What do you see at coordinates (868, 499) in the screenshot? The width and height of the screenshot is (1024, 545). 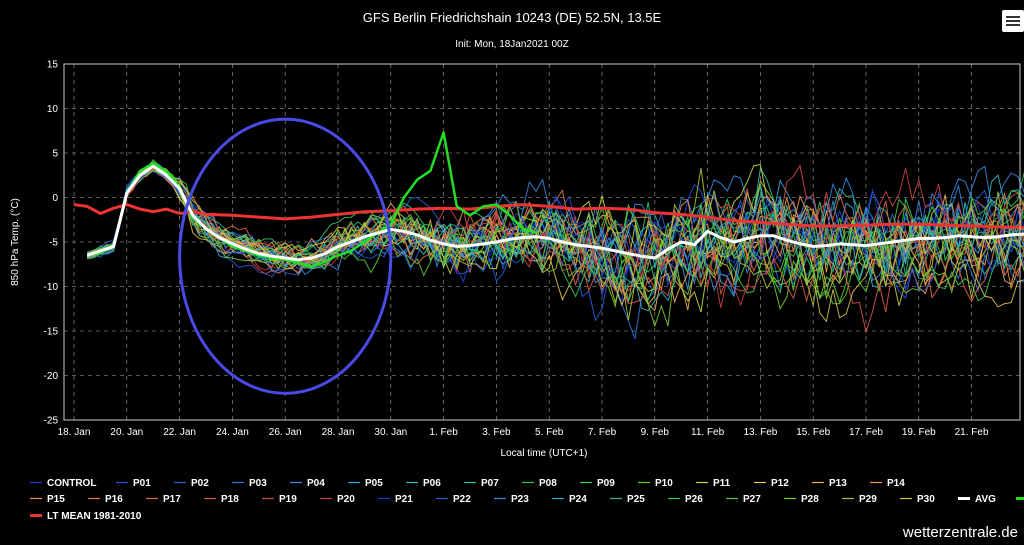 I see `legend-label: P29` at bounding box center [868, 499].